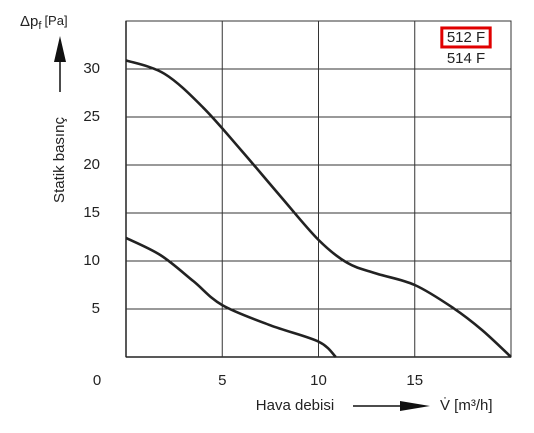 This screenshot has height=433, width=534. What do you see at coordinates (91, 164) in the screenshot?
I see `y-tick-label: 20` at bounding box center [91, 164].